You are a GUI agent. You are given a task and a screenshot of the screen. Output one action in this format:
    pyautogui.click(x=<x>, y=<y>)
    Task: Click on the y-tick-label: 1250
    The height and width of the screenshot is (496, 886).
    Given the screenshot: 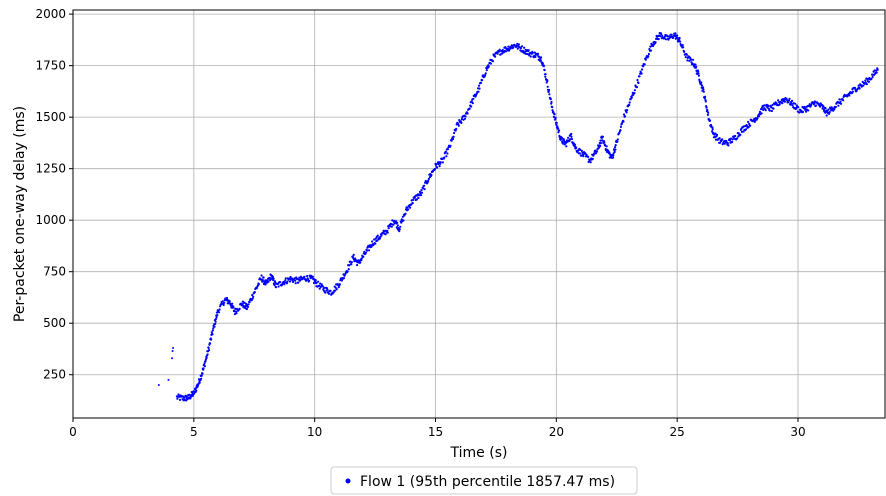 What is the action you would take?
    pyautogui.click(x=50, y=169)
    